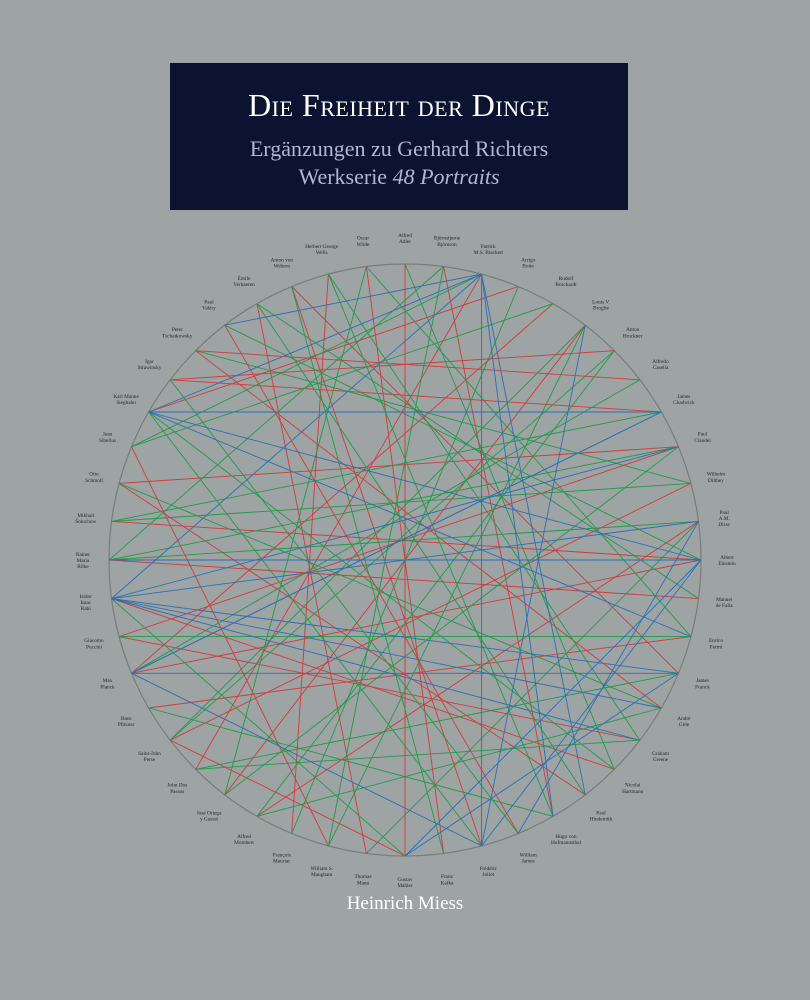  Describe the element at coordinates (282, 862) in the screenshot. I see `person-label-line: Mauriac` at that location.